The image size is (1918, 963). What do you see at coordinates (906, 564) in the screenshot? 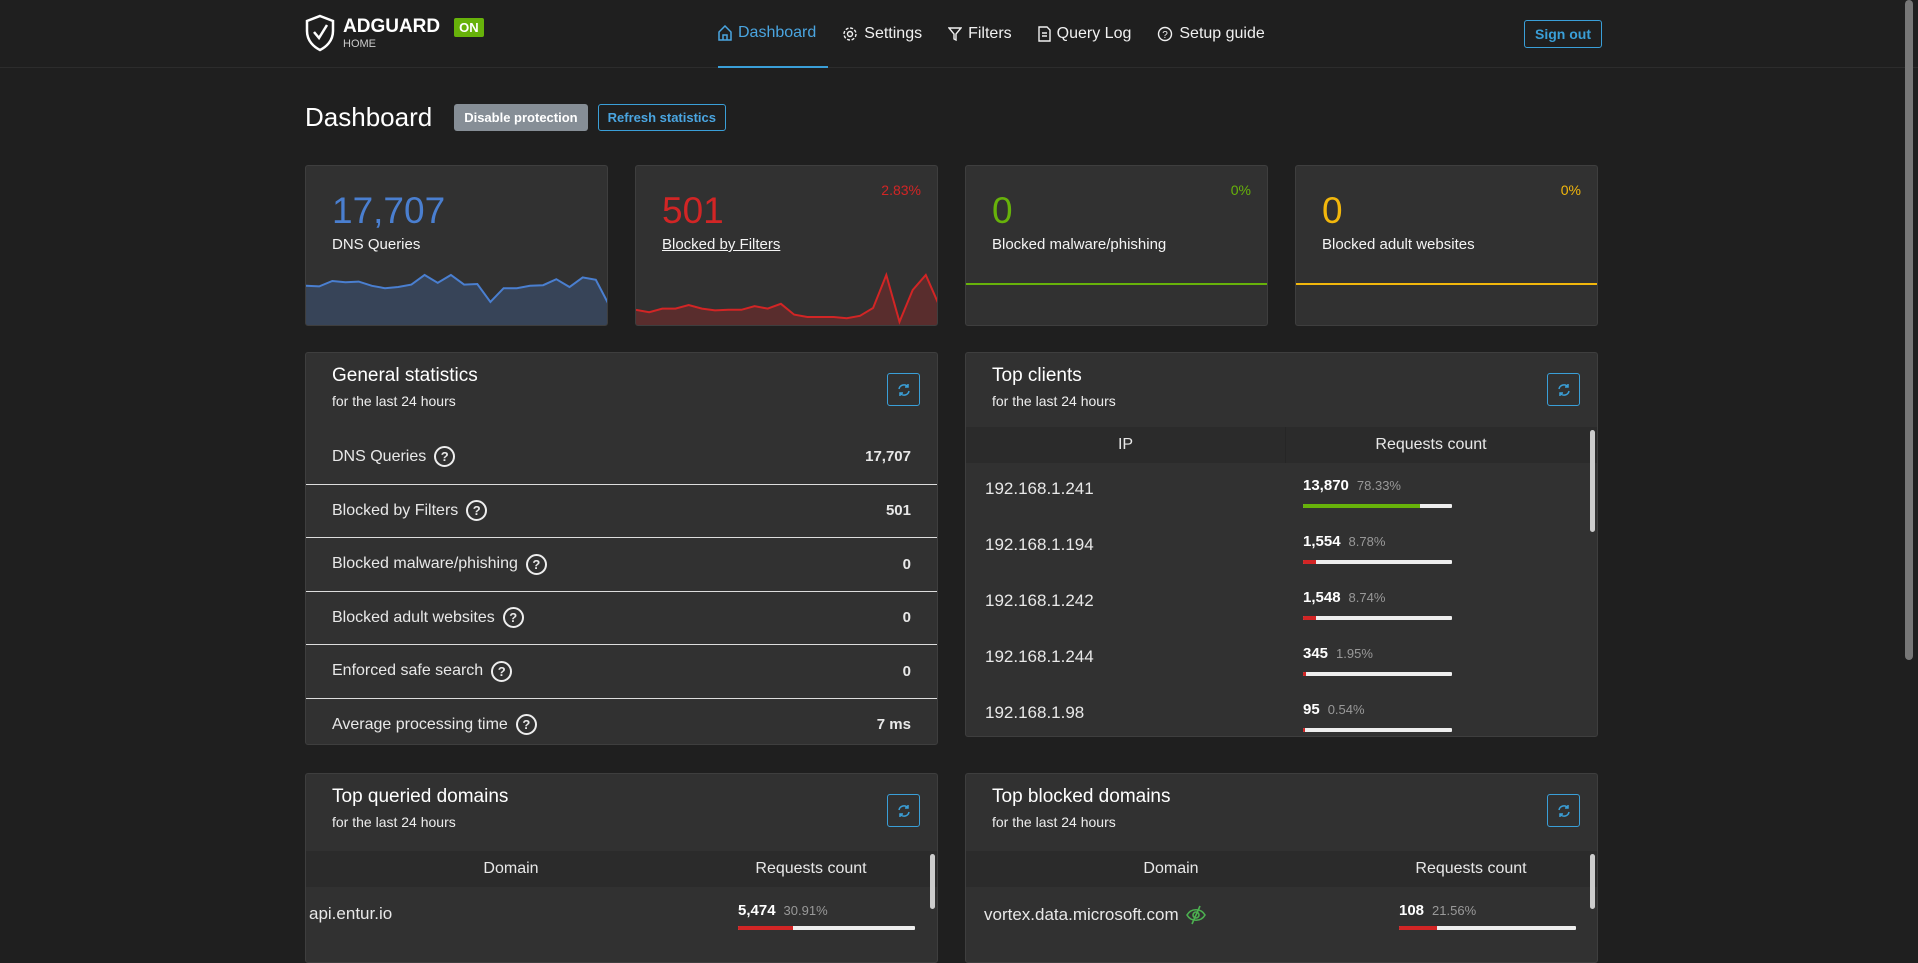
I see `stat-value: 0` at bounding box center [906, 564].